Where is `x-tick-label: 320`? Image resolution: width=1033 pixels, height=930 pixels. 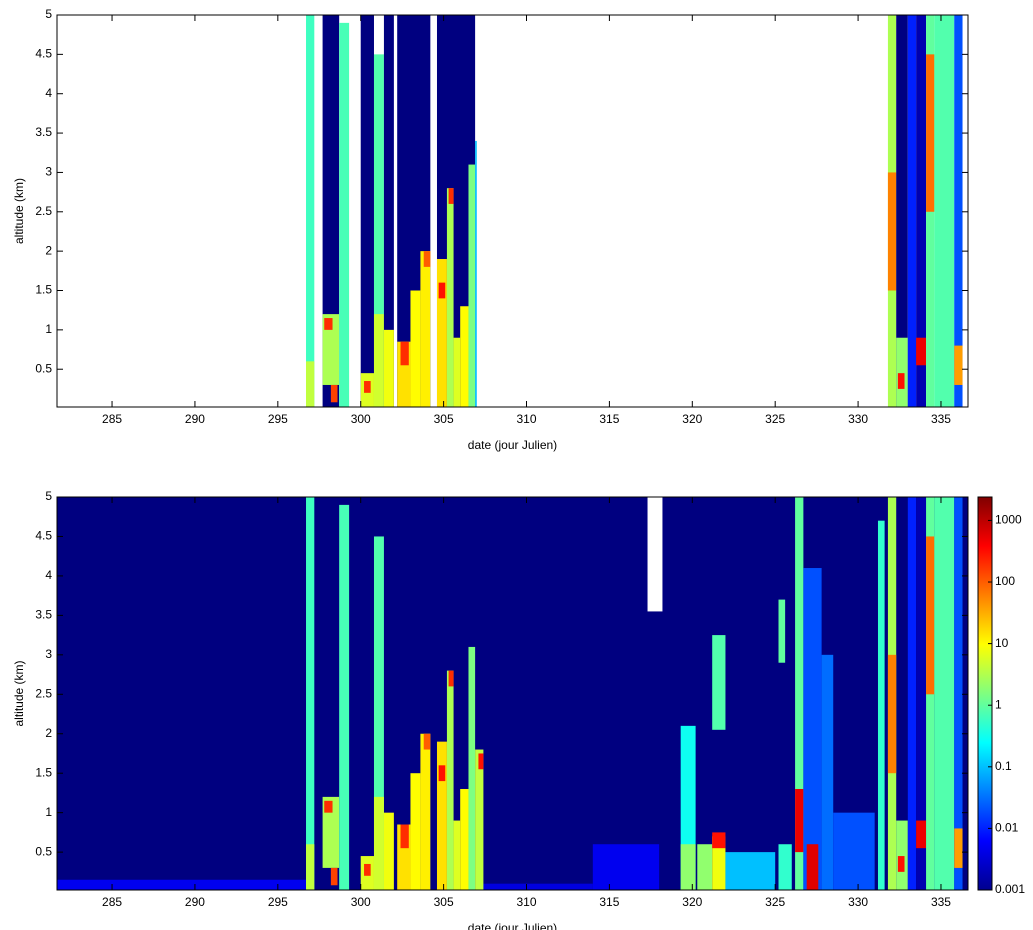 x-tick-label: 320 is located at coordinates (692, 419).